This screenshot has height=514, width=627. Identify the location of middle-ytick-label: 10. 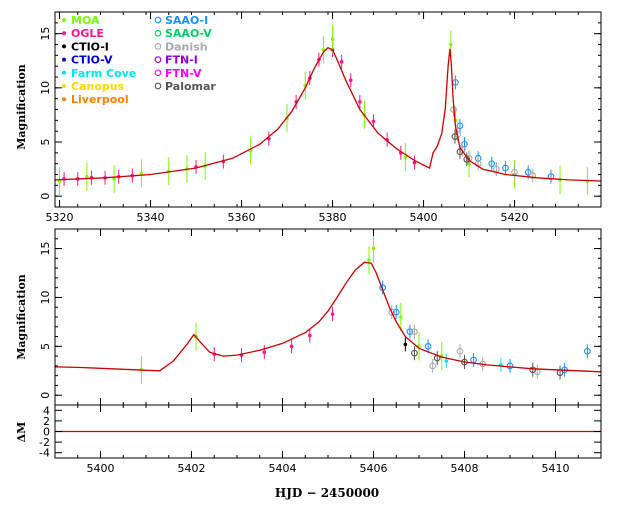
(45, 297).